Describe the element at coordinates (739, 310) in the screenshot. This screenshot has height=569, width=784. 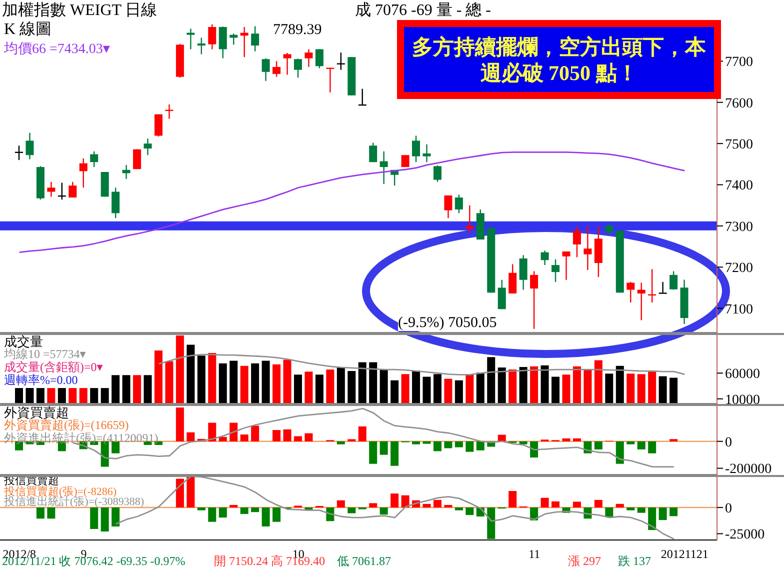
I see `y-tick-label: 7100` at that location.